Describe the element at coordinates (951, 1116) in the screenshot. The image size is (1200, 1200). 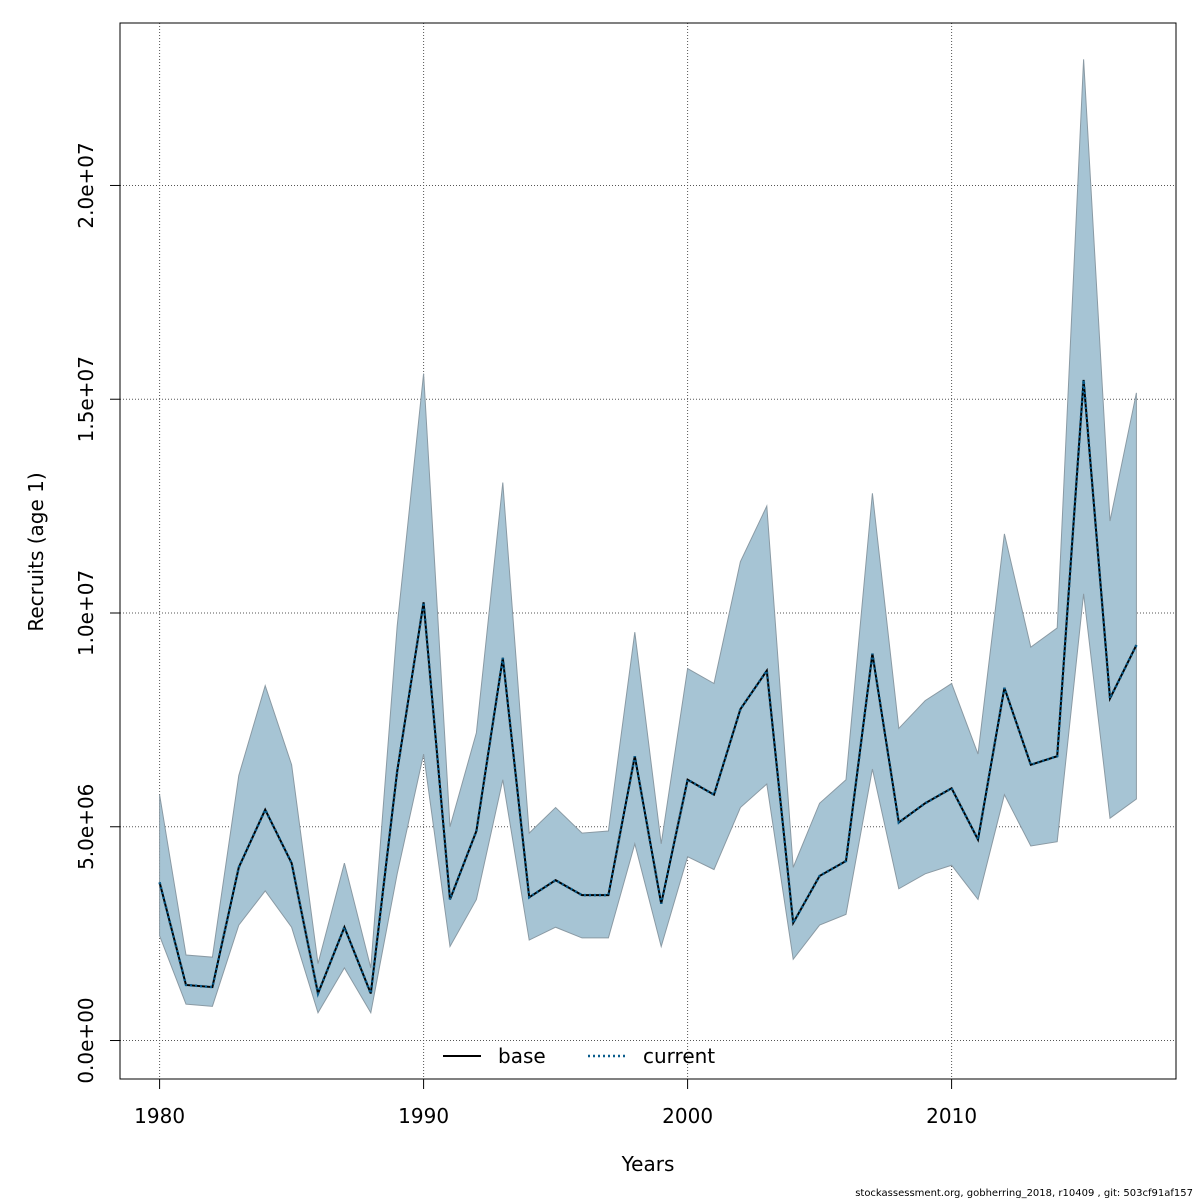
I see `x-tick-label-2010: 2010` at that location.